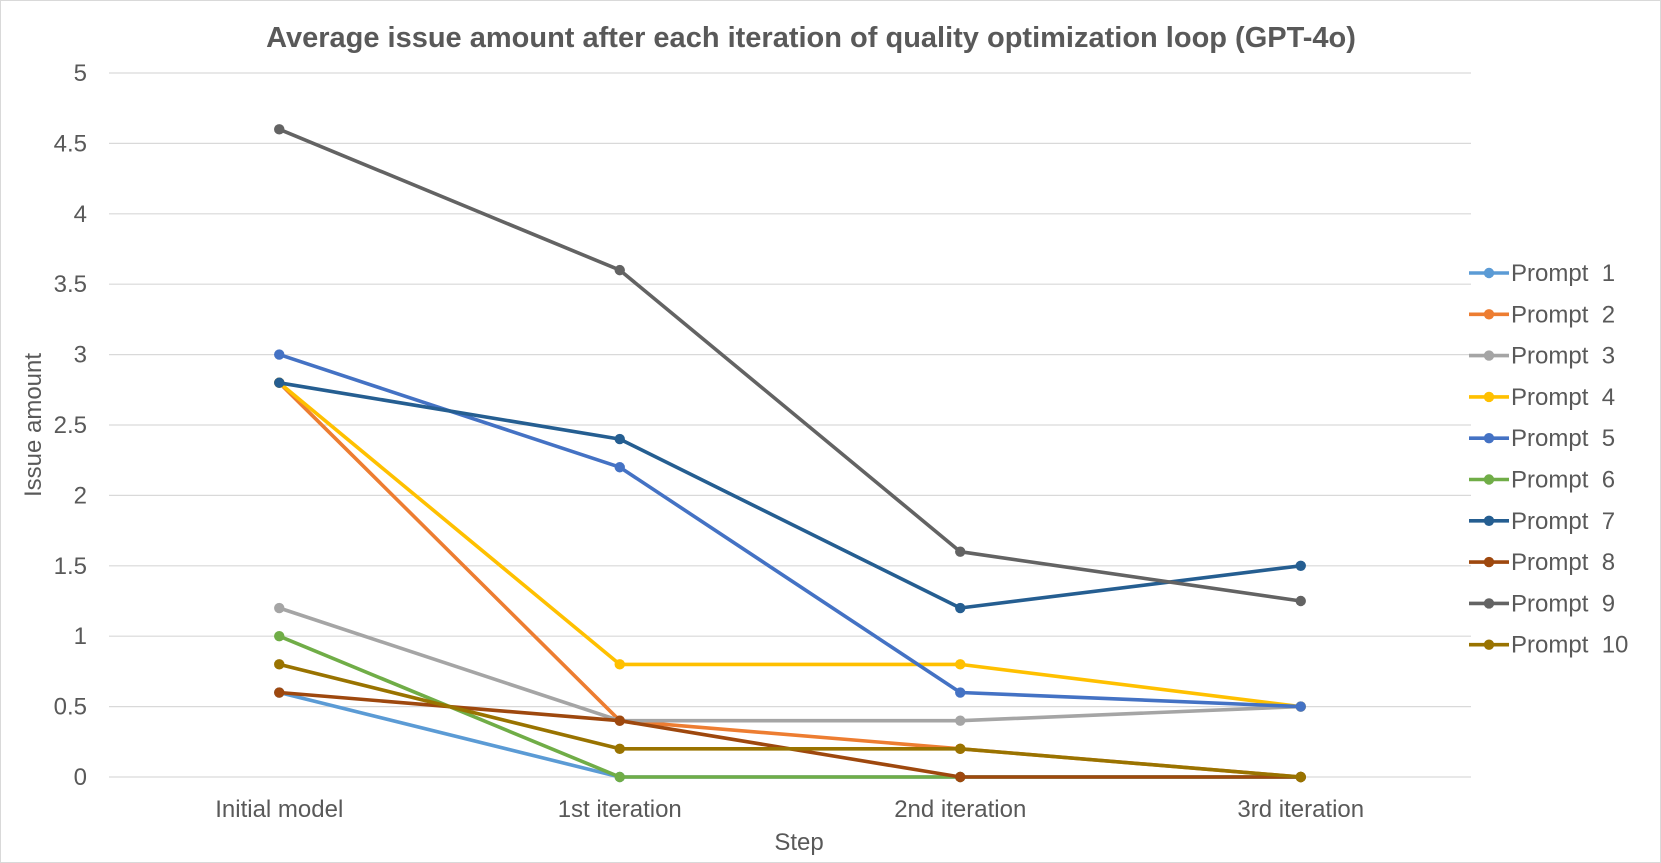  I want to click on legend-label: Prompt 7, so click(1563, 521).